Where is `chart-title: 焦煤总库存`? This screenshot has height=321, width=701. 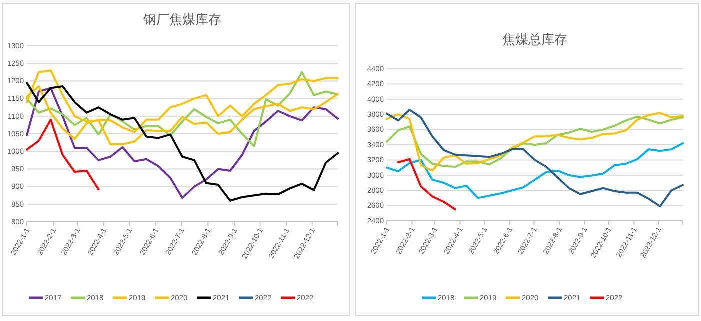 chart-title: 焦煤总库存 is located at coordinates (535, 40).